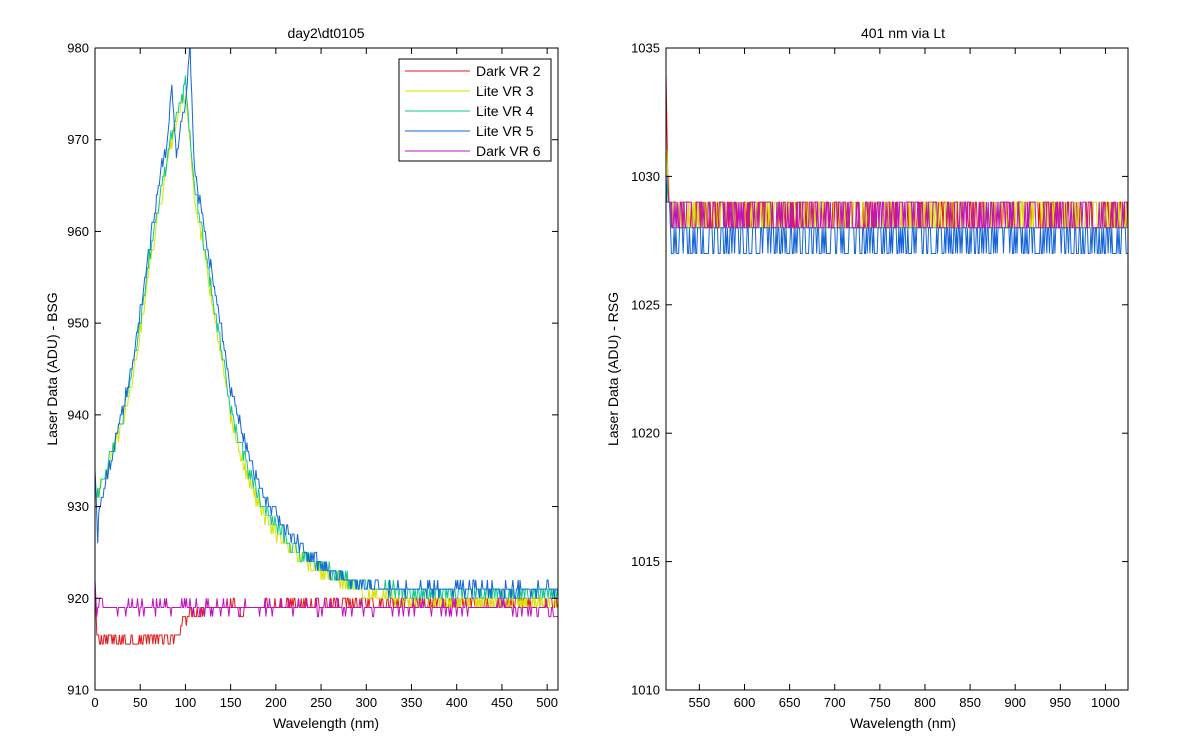  What do you see at coordinates (78, 690) in the screenshot?
I see `y-tick-label: 910` at bounding box center [78, 690].